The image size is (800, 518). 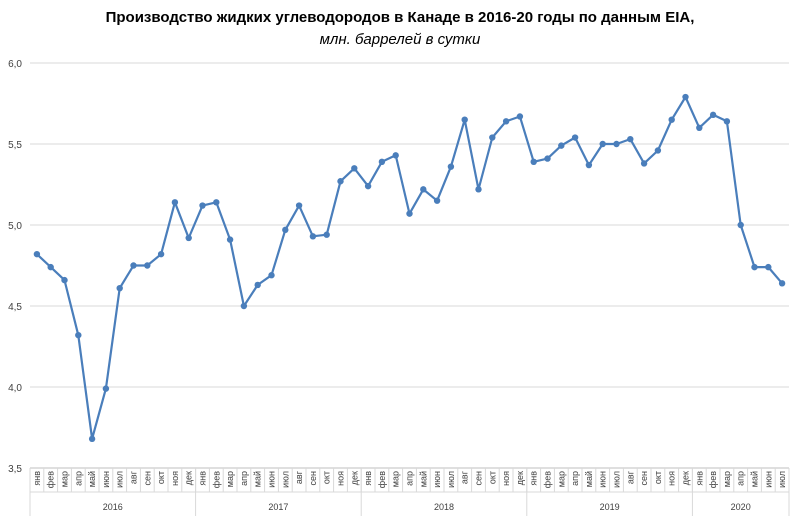 What do you see at coordinates (15, 307) in the screenshot?
I see `y-tick-label: 4,5` at bounding box center [15, 307].